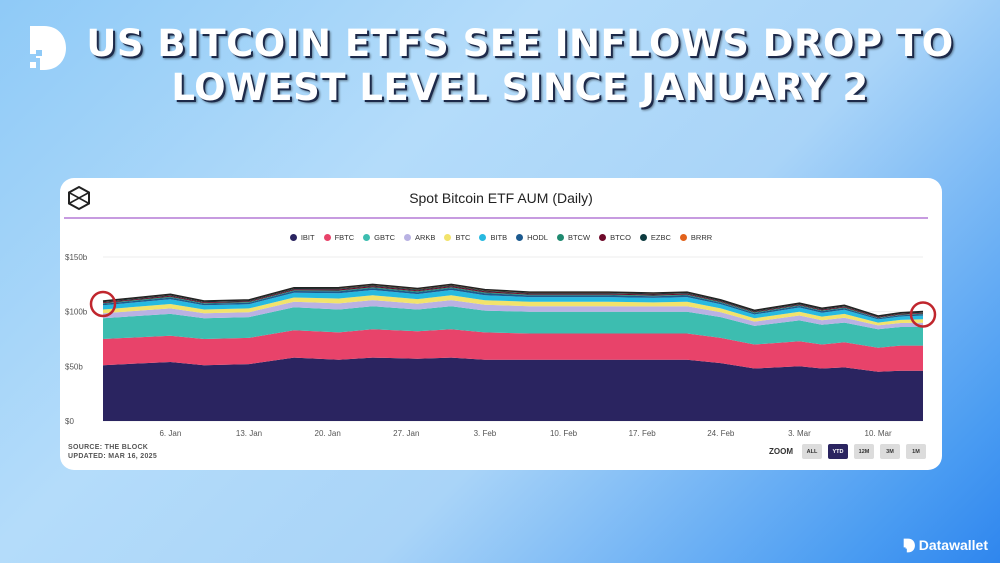  What do you see at coordinates (328, 433) in the screenshot?
I see `x-tick-label: 20. Jan` at bounding box center [328, 433].